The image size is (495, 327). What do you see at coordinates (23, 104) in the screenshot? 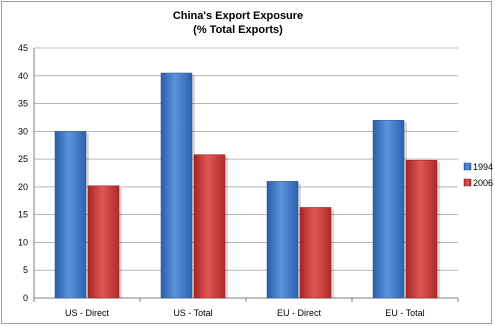
I see `y-tick-label: 35` at bounding box center [23, 104].